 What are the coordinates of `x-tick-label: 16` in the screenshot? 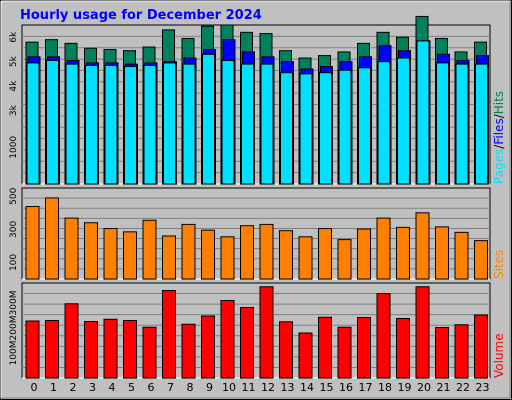 It's located at (346, 387).